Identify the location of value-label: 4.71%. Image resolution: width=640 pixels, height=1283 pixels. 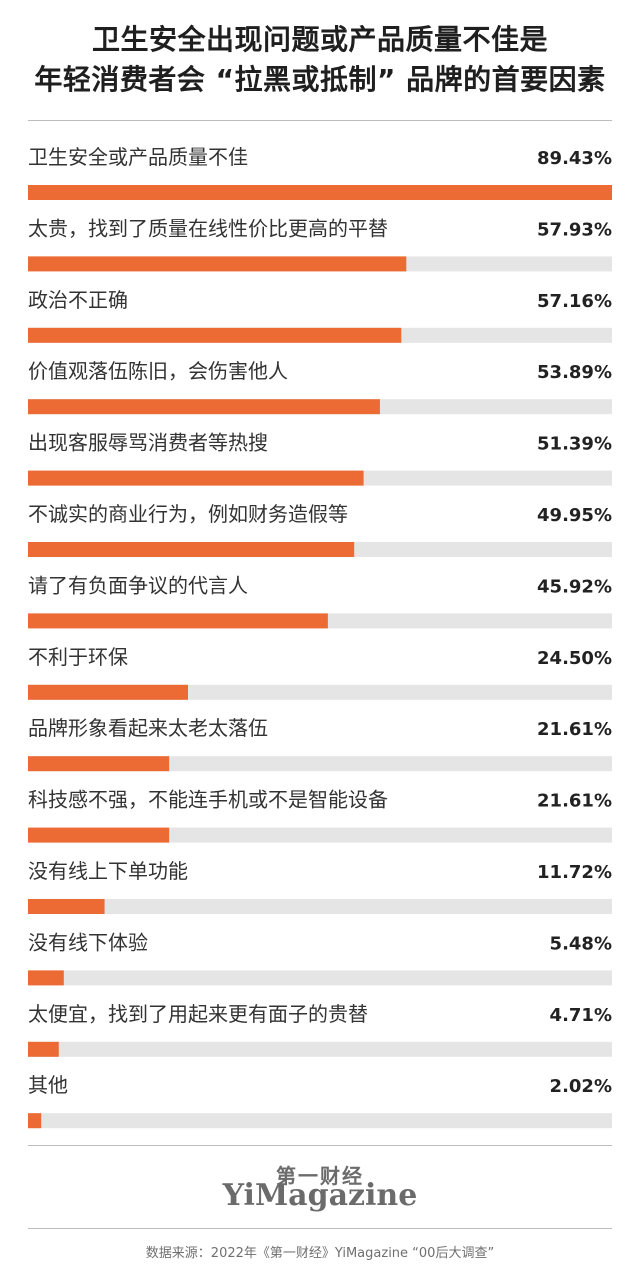
(581, 1015).